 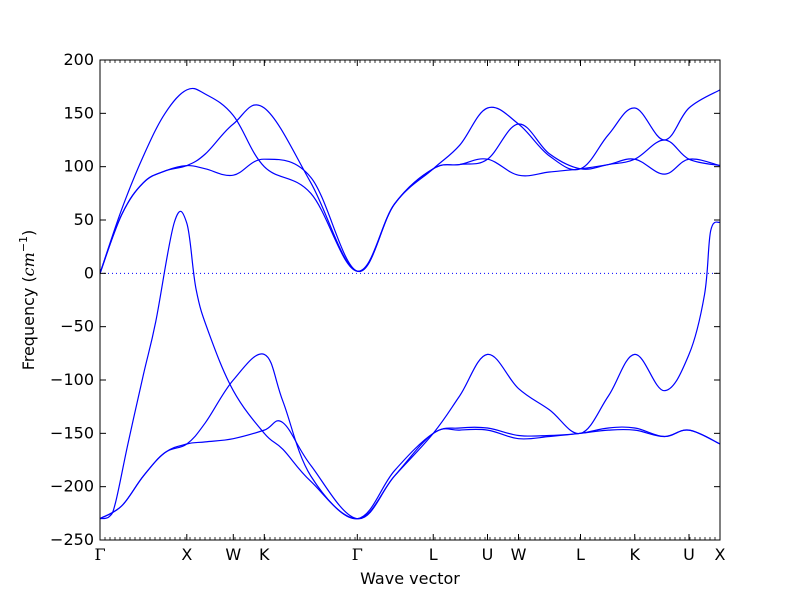 What do you see at coordinates (28, 233) in the screenshot?
I see `y-axis-label-suffix: )` at bounding box center [28, 233].